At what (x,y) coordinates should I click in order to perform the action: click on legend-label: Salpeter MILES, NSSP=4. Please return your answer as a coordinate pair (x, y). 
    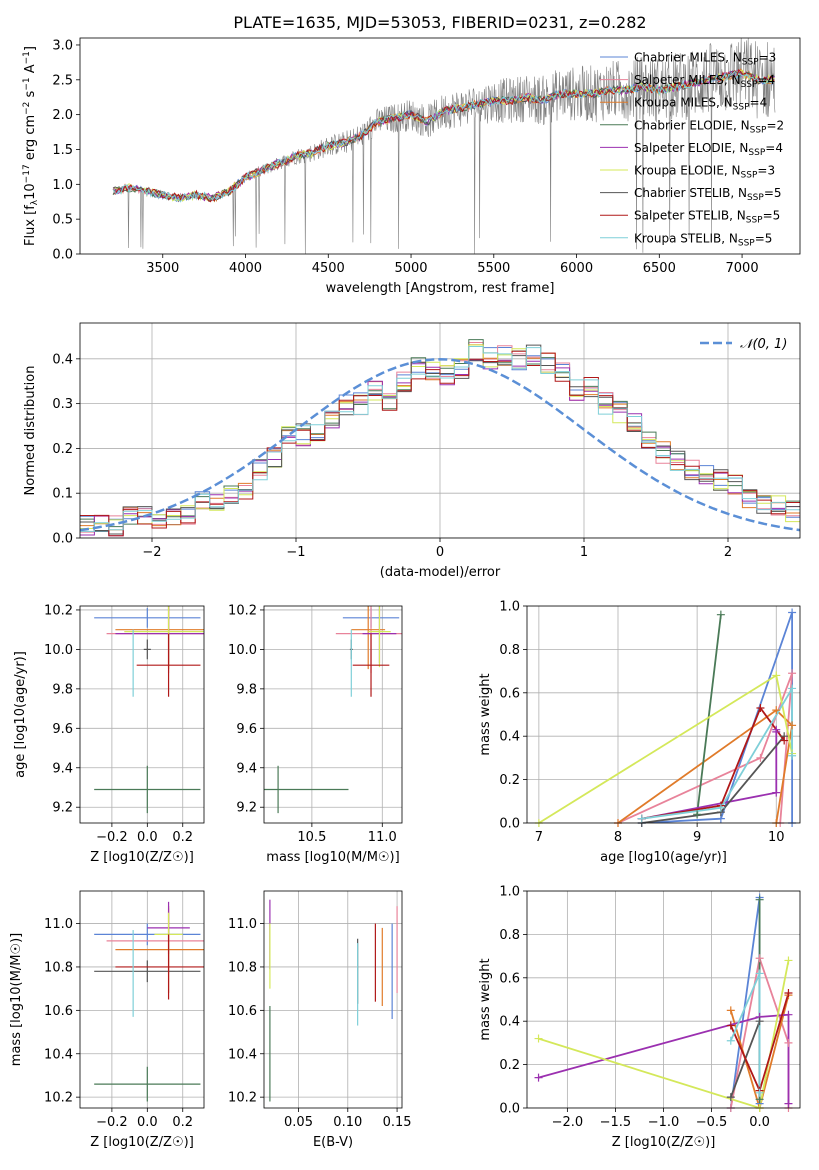
    Looking at the image, I should click on (704, 81).